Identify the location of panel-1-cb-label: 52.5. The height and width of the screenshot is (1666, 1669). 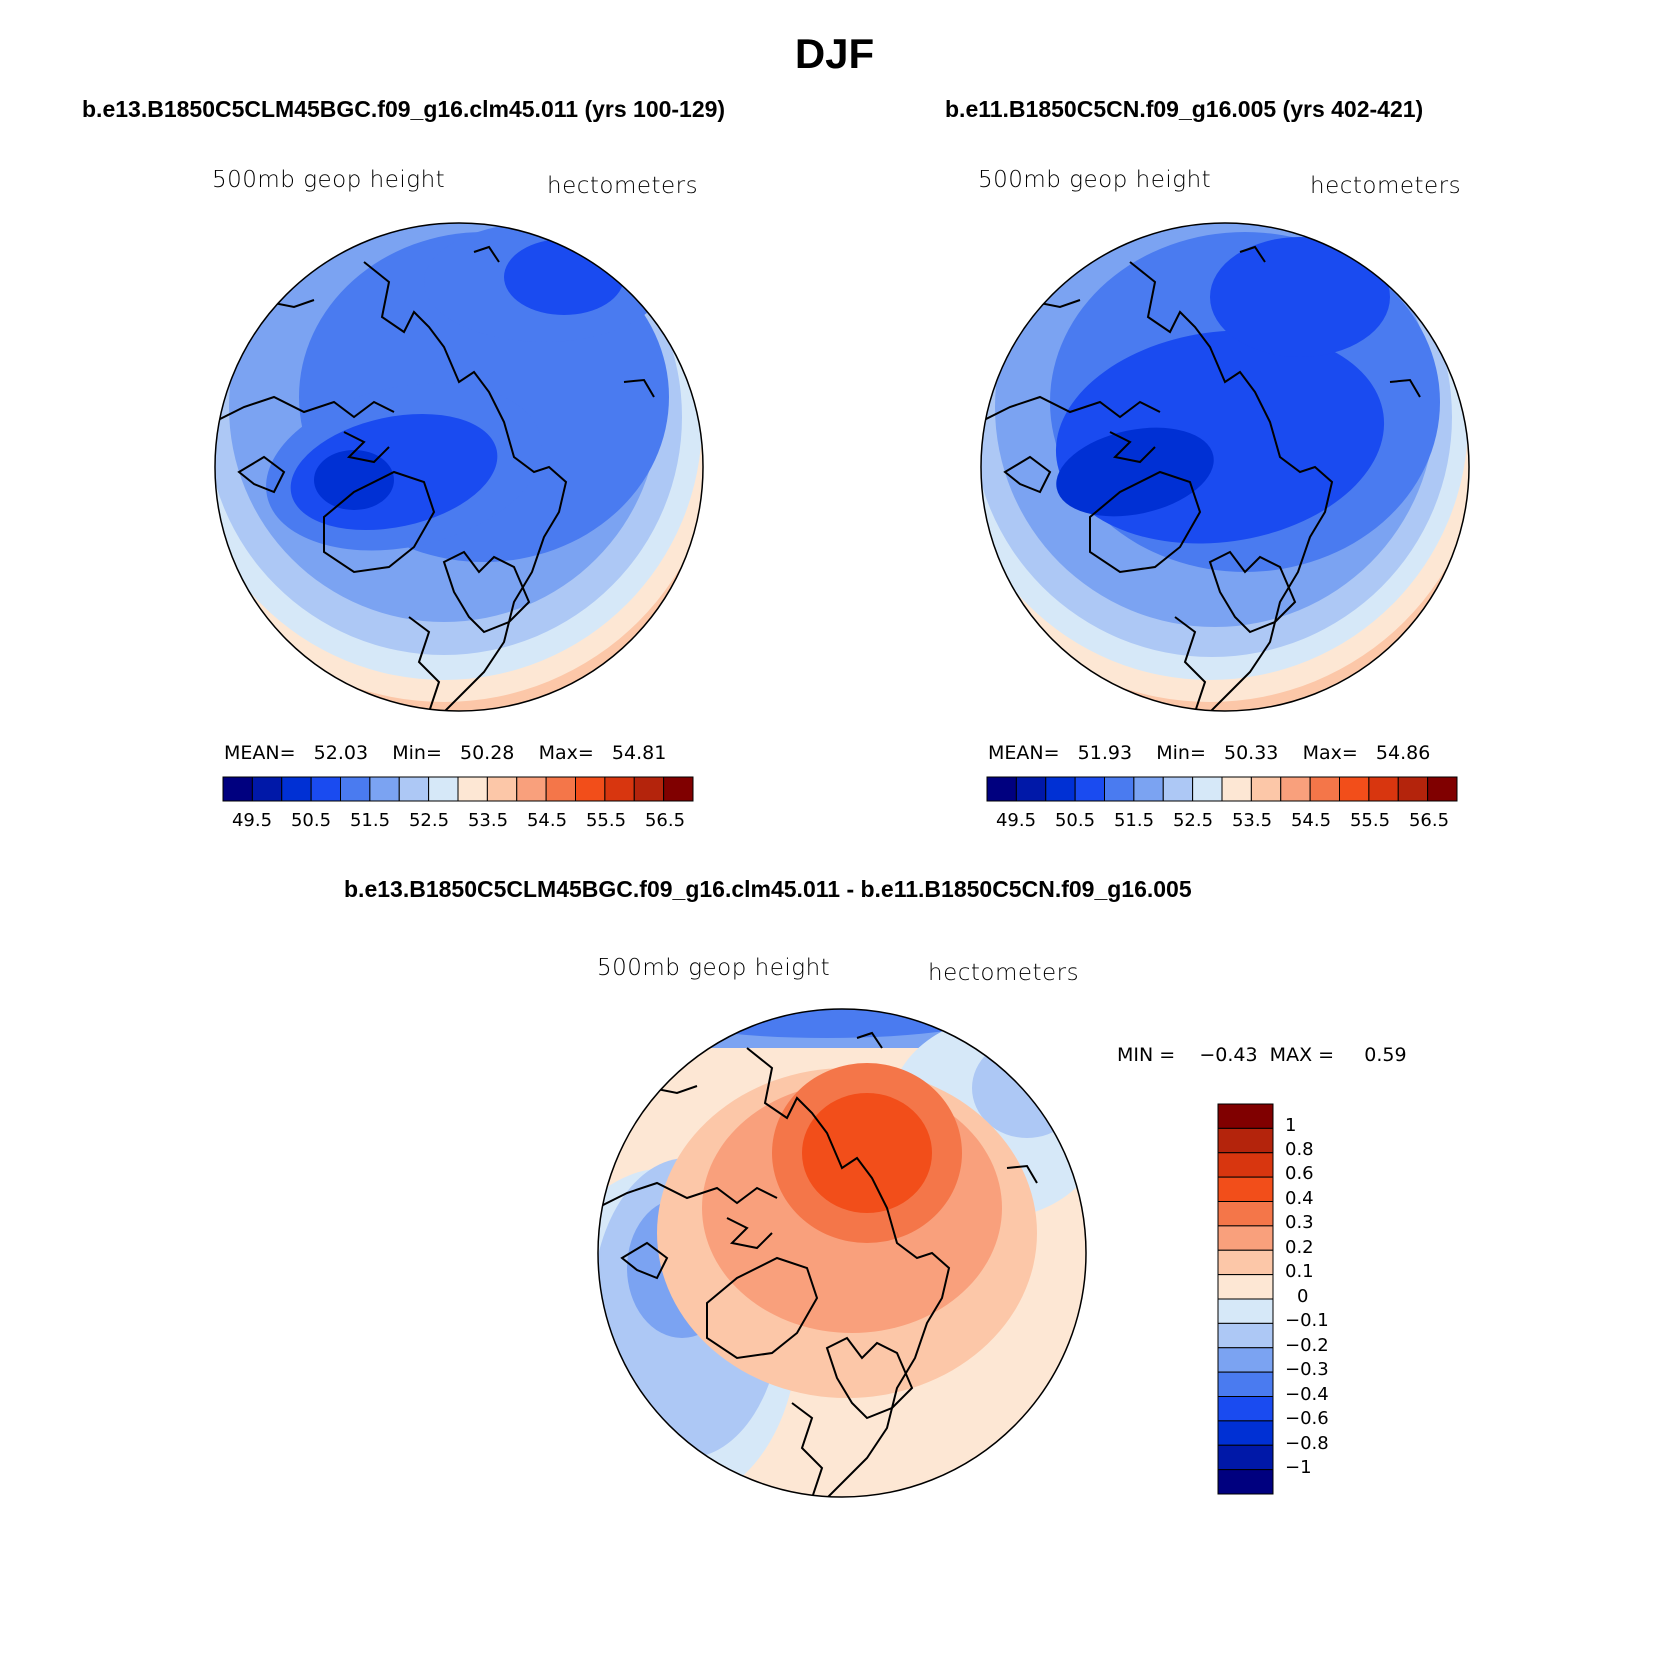
(429, 820).